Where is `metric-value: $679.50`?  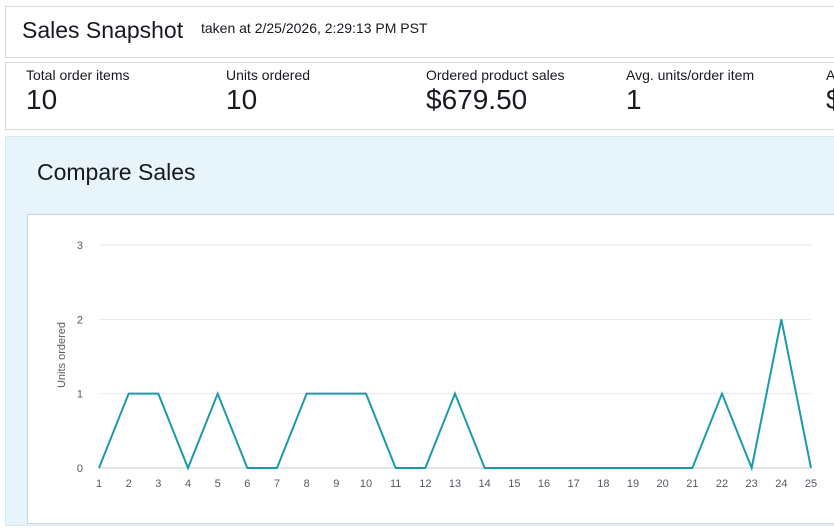
metric-value: $679.50 is located at coordinates (477, 99).